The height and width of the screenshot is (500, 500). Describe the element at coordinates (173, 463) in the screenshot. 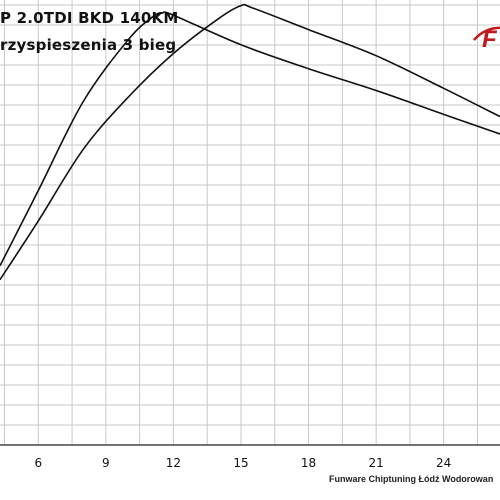

I see `x-tick-label: 12` at that location.